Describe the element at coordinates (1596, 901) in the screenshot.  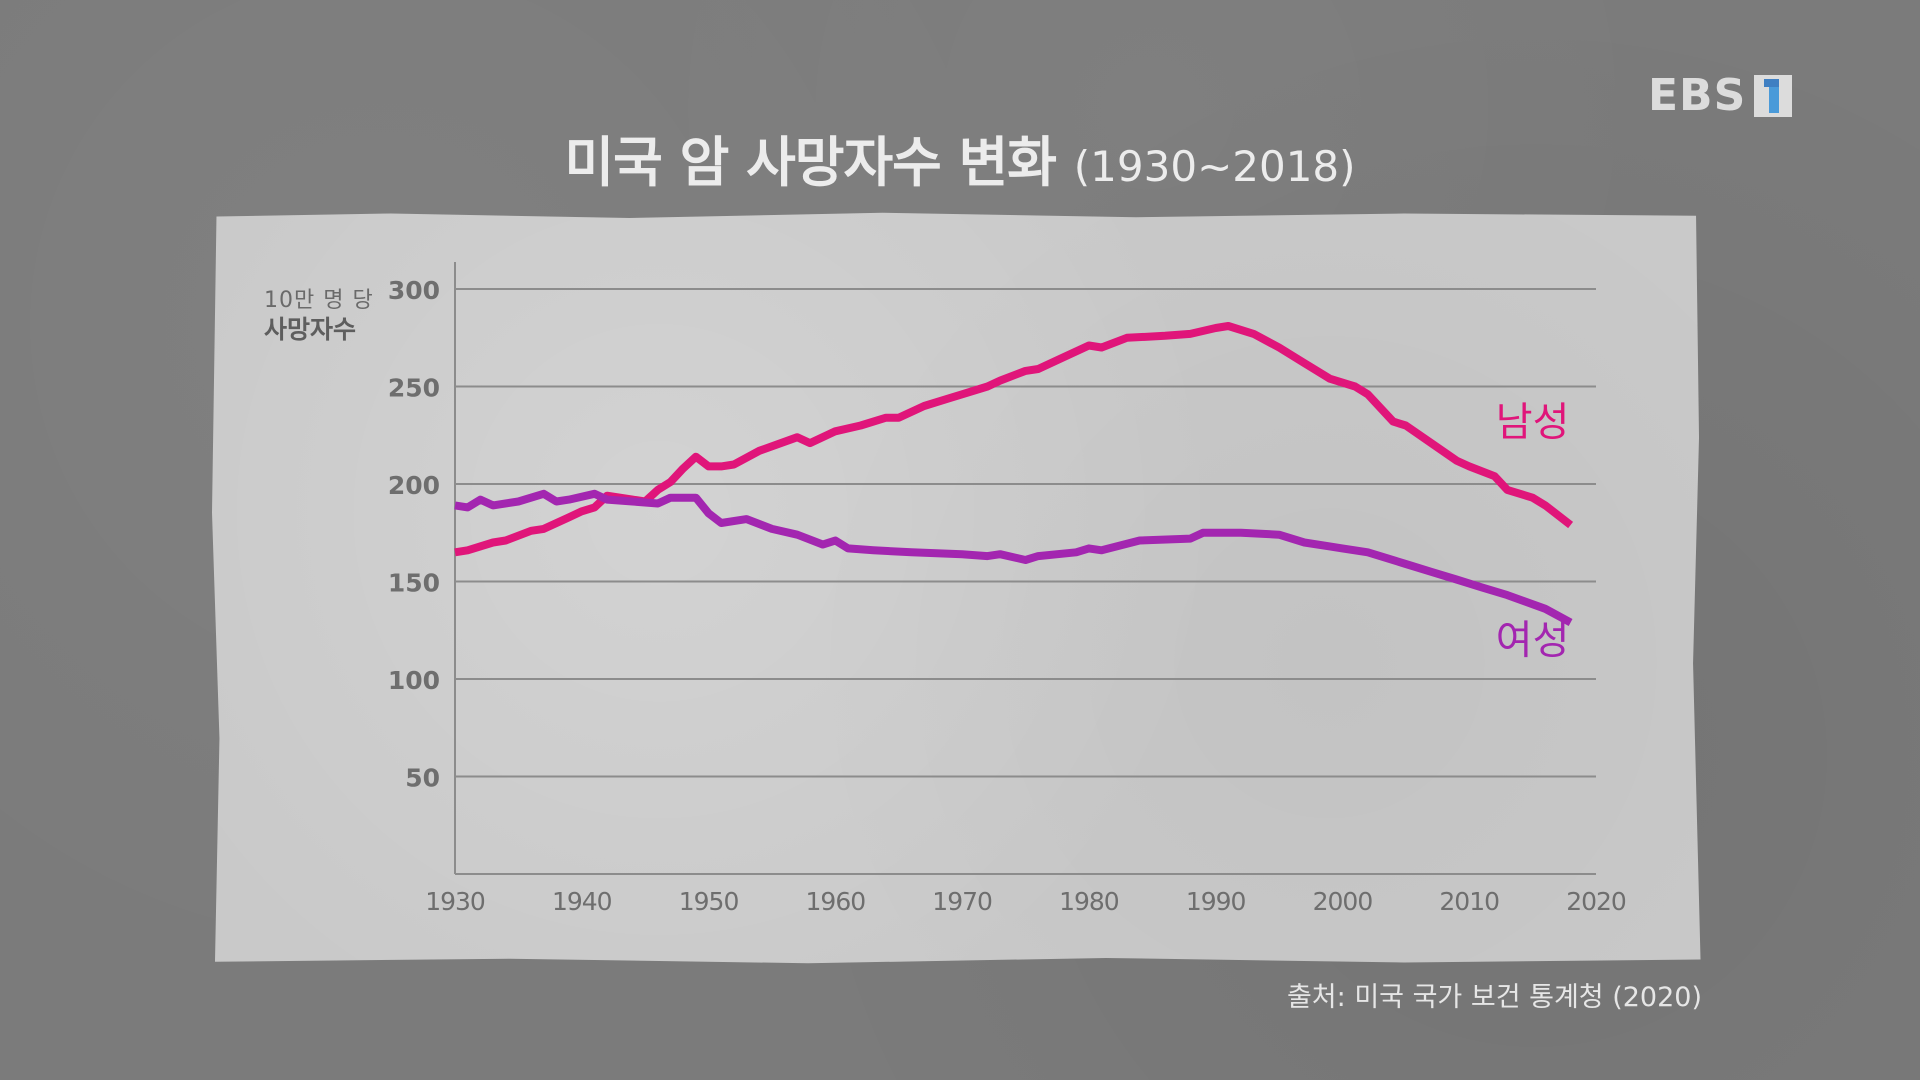
I see `x-tick-label: 2020` at that location.